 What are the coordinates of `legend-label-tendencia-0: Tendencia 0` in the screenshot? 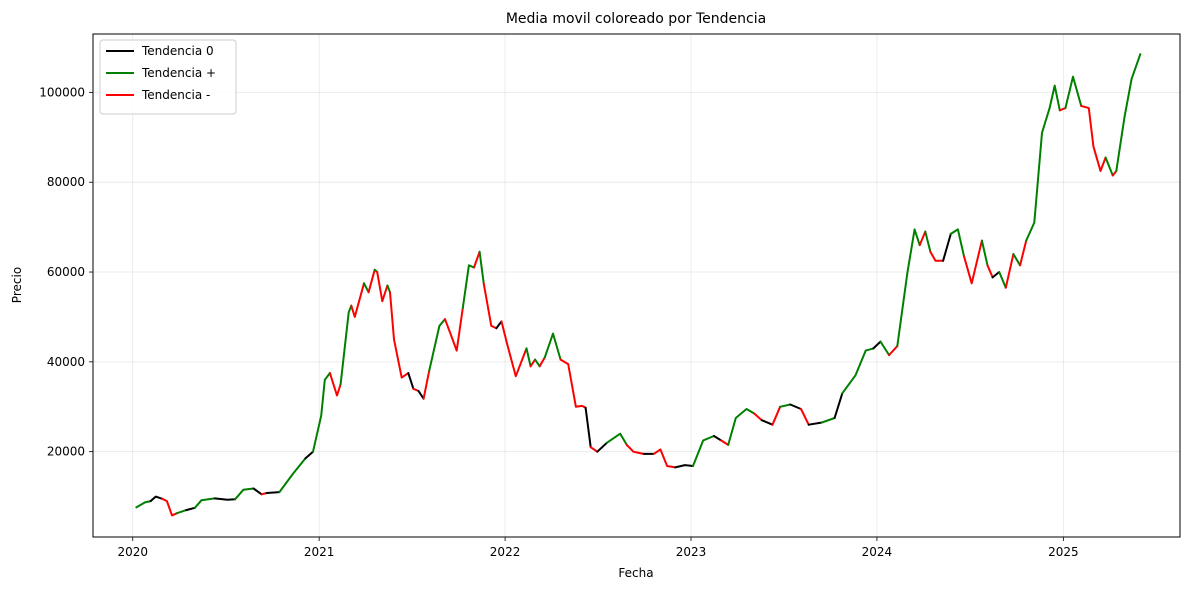 It's located at (177, 51).